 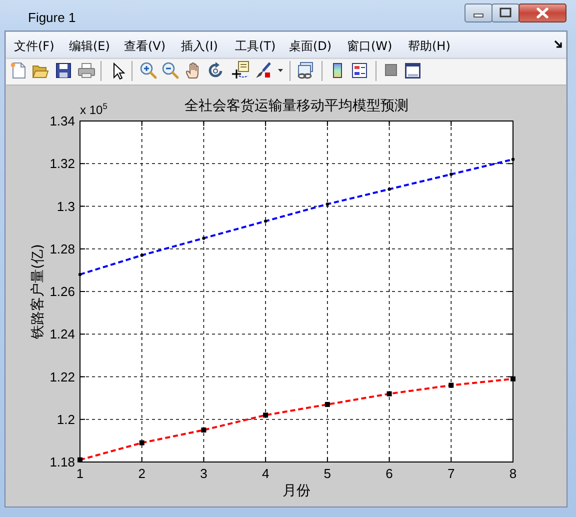 What do you see at coordinates (62, 121) in the screenshot?
I see `y-tick-label: 1.34` at bounding box center [62, 121].